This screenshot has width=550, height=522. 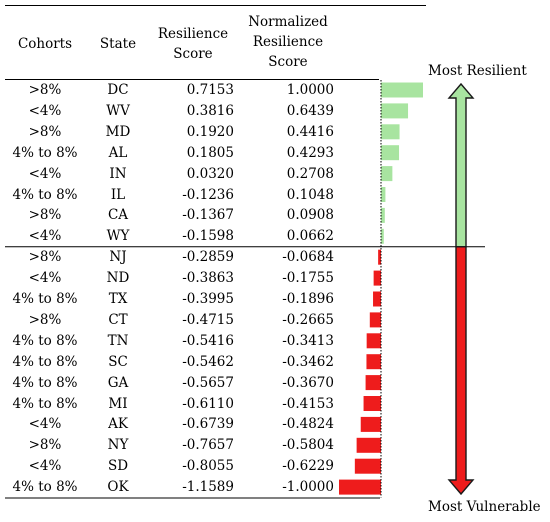 What do you see at coordinates (383, 194) in the screenshot?
I see `bar-il` at bounding box center [383, 194].